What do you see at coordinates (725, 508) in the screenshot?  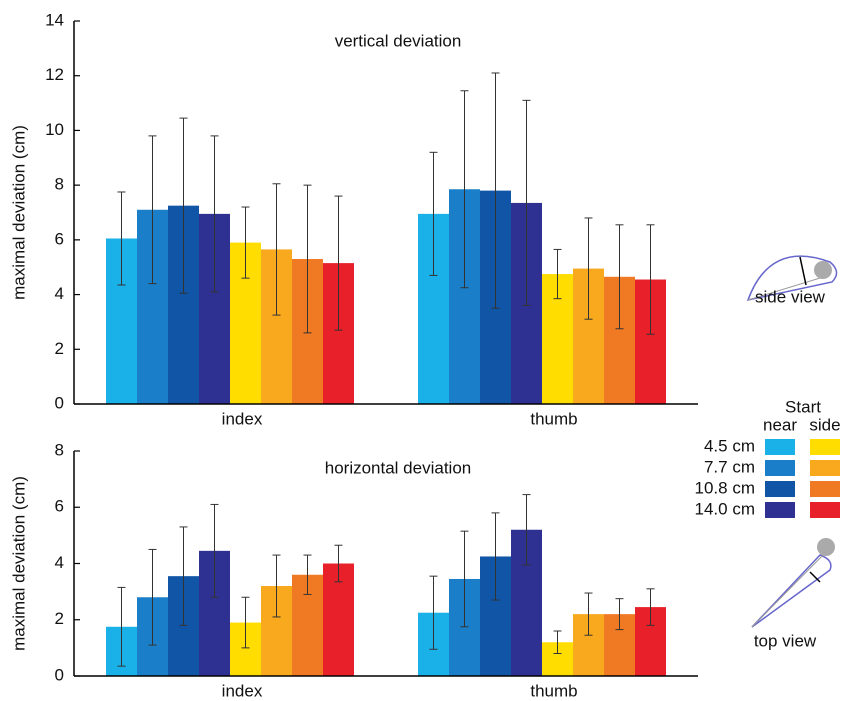 I see `legend-row: 14.0 cm` at bounding box center [725, 508].